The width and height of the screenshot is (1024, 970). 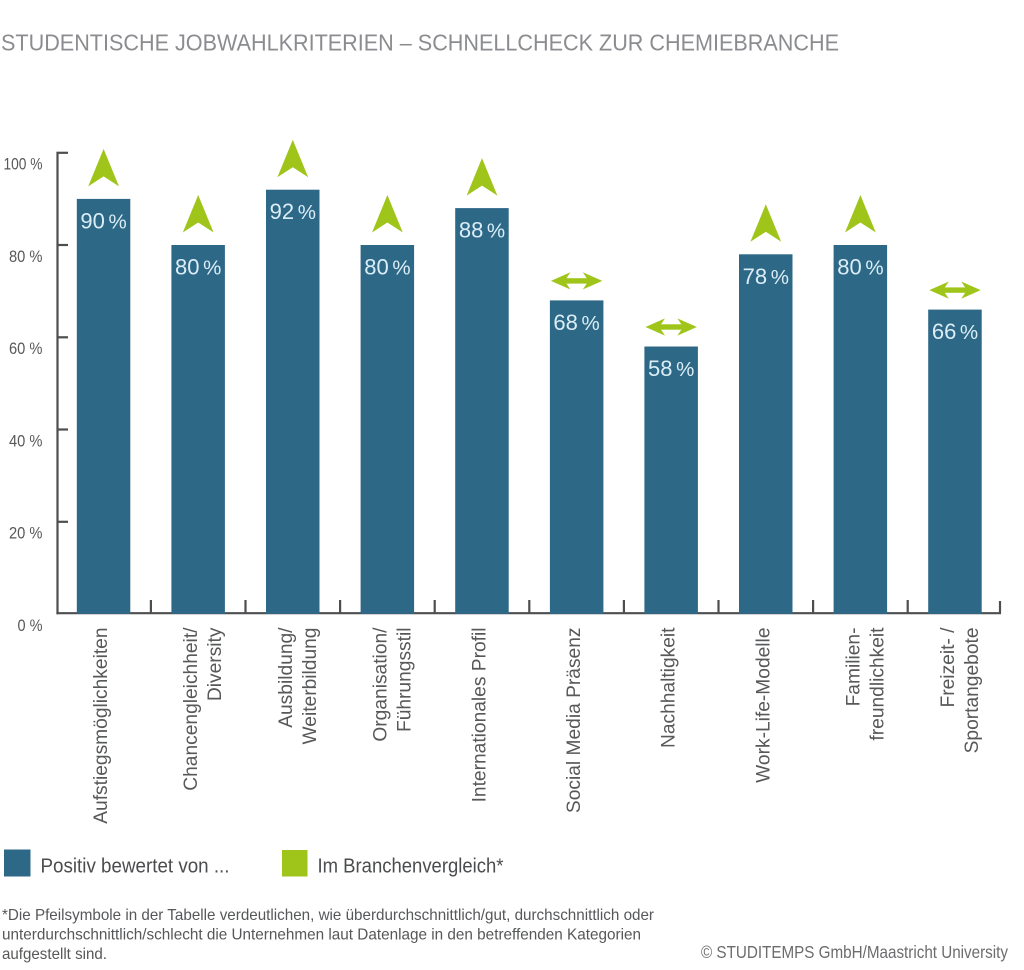 What do you see at coordinates (23, 165) in the screenshot?
I see `svg-text: 100 %` at bounding box center [23, 165].